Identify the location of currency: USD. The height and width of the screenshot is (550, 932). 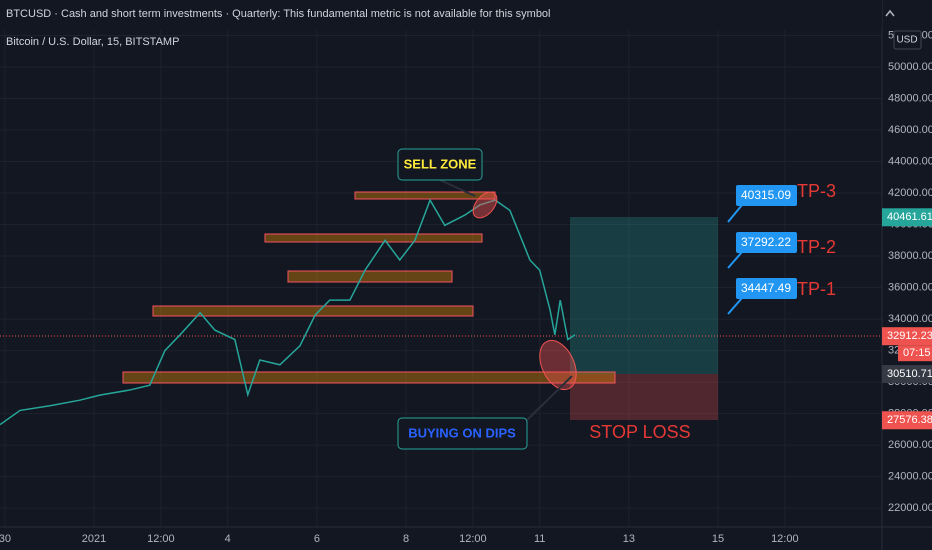
(906, 40).